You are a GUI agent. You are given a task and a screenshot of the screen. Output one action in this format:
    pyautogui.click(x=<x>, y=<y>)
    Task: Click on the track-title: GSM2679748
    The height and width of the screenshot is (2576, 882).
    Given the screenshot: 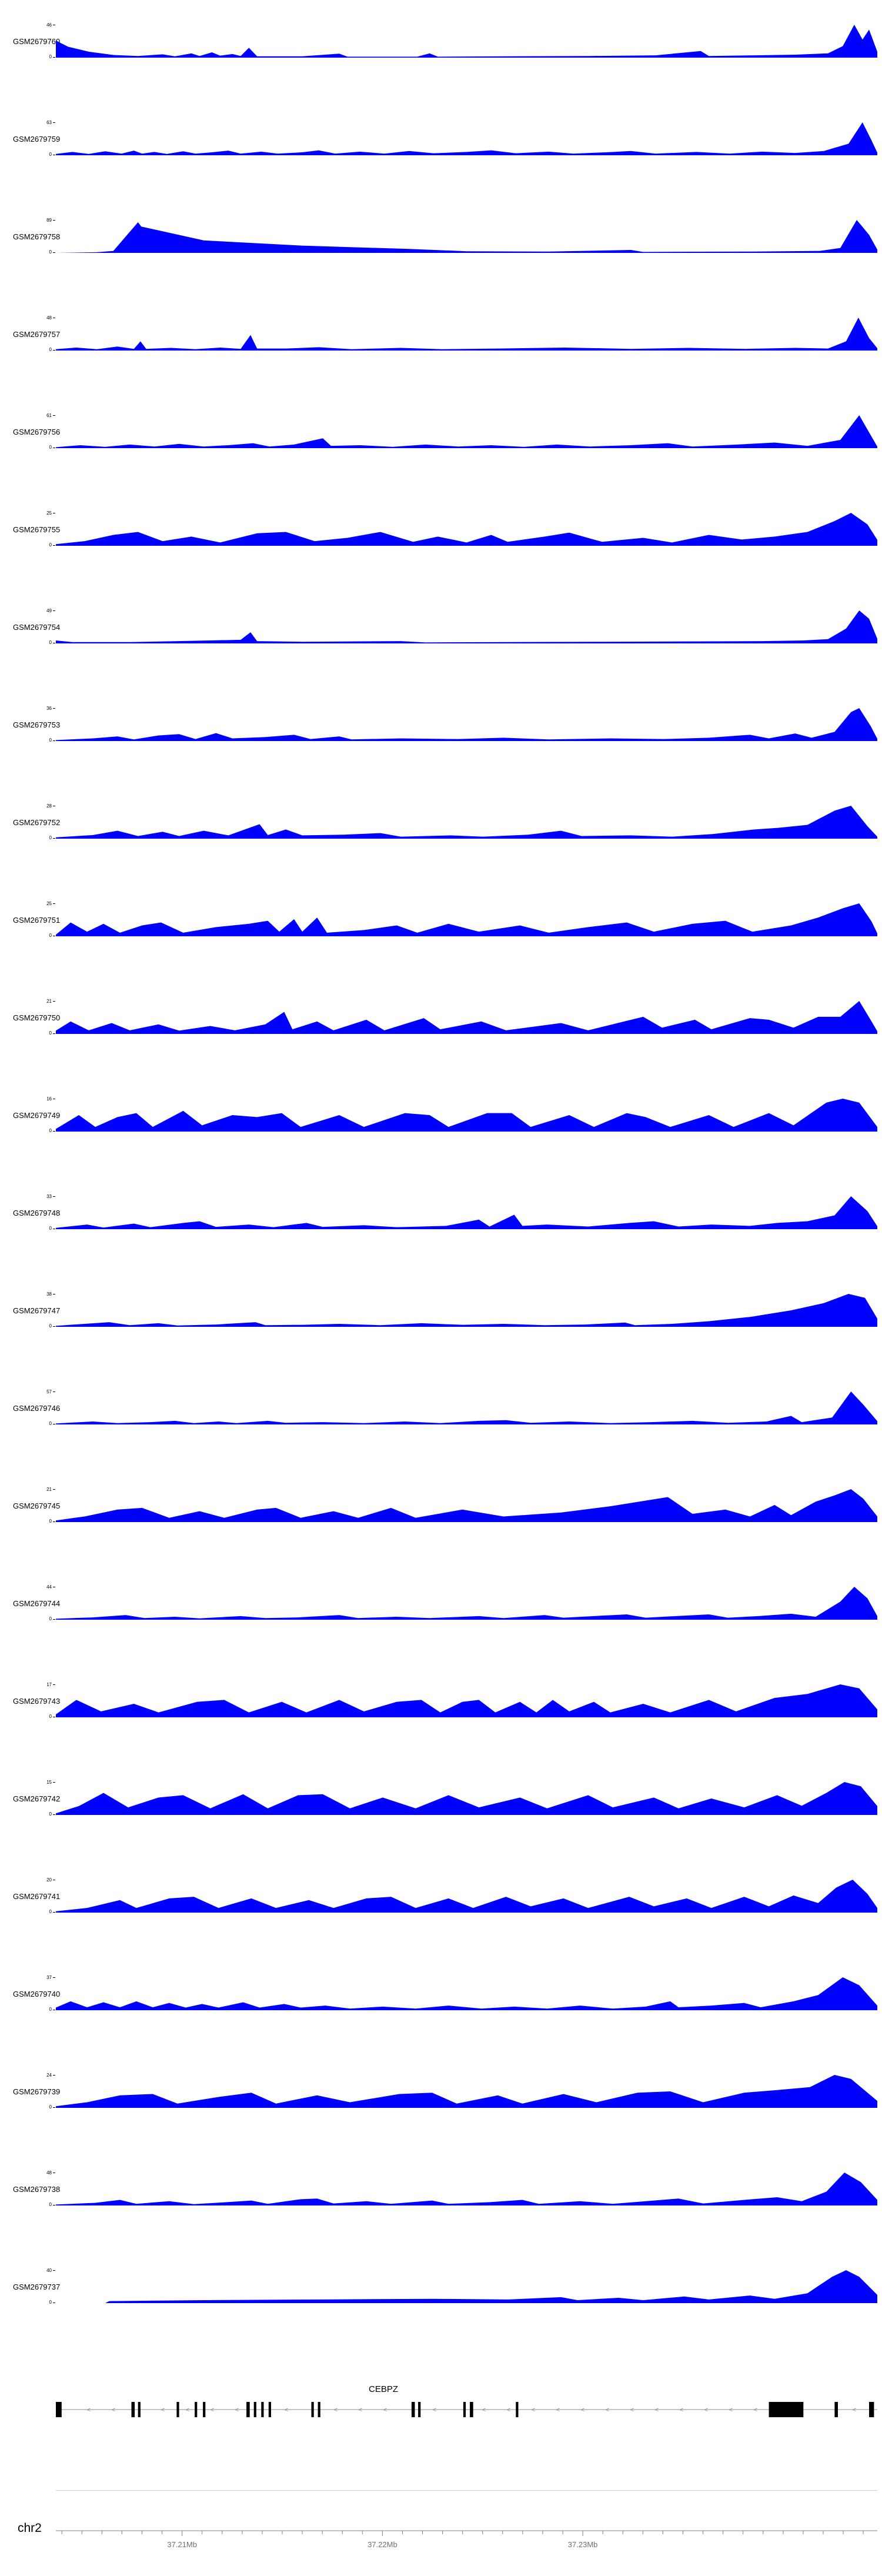 What is the action you would take?
    pyautogui.click(x=37, y=1213)
    